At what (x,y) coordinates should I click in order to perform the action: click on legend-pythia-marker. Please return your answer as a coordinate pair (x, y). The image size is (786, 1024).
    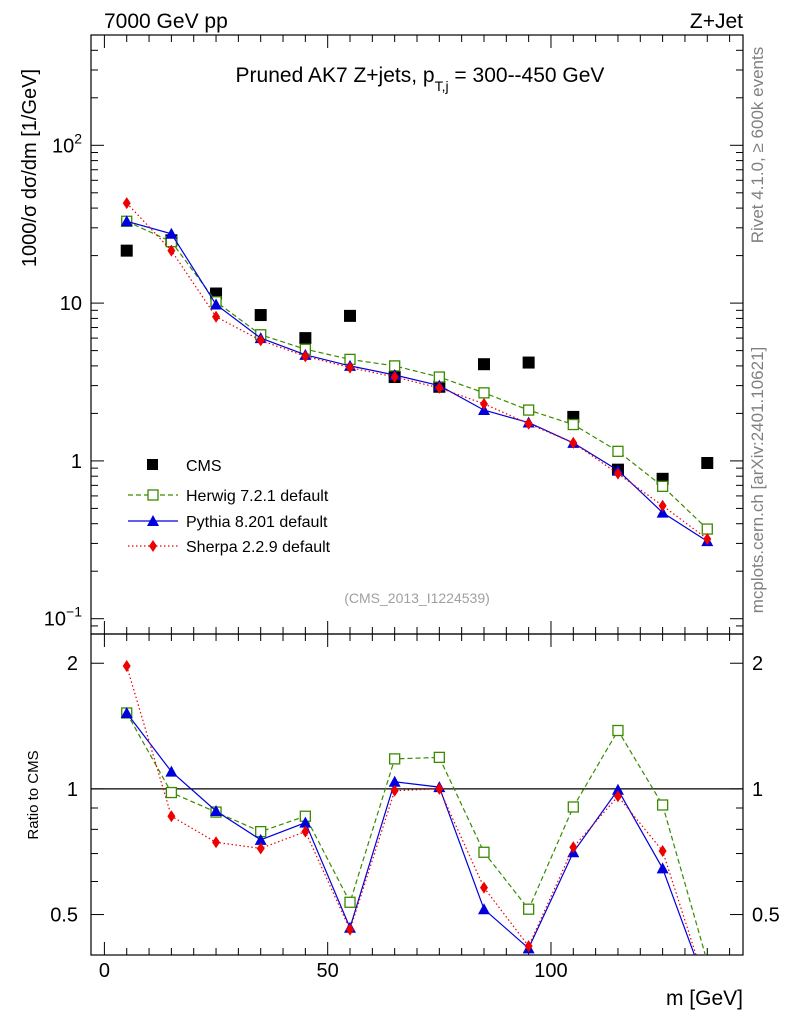
    Looking at the image, I should click on (153, 520).